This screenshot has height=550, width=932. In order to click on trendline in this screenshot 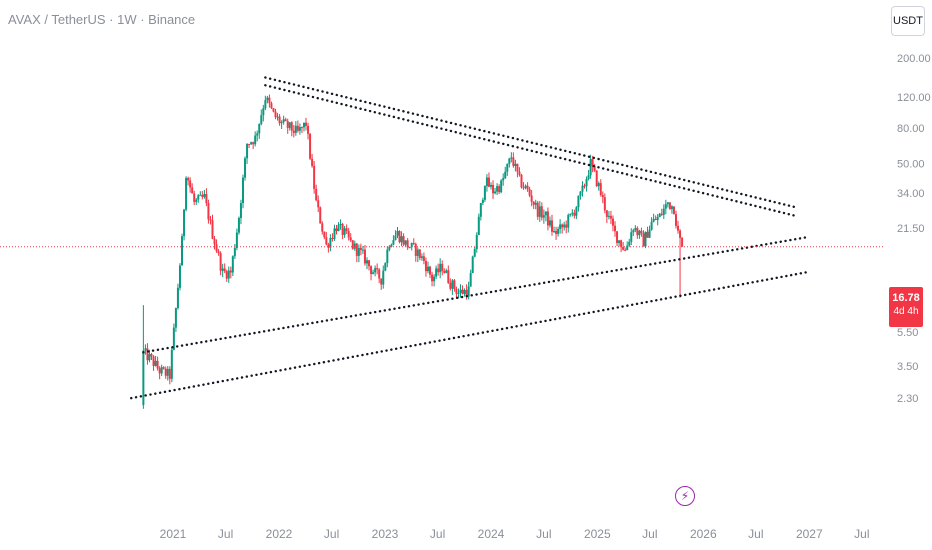, I will do `click(532, 143)`.